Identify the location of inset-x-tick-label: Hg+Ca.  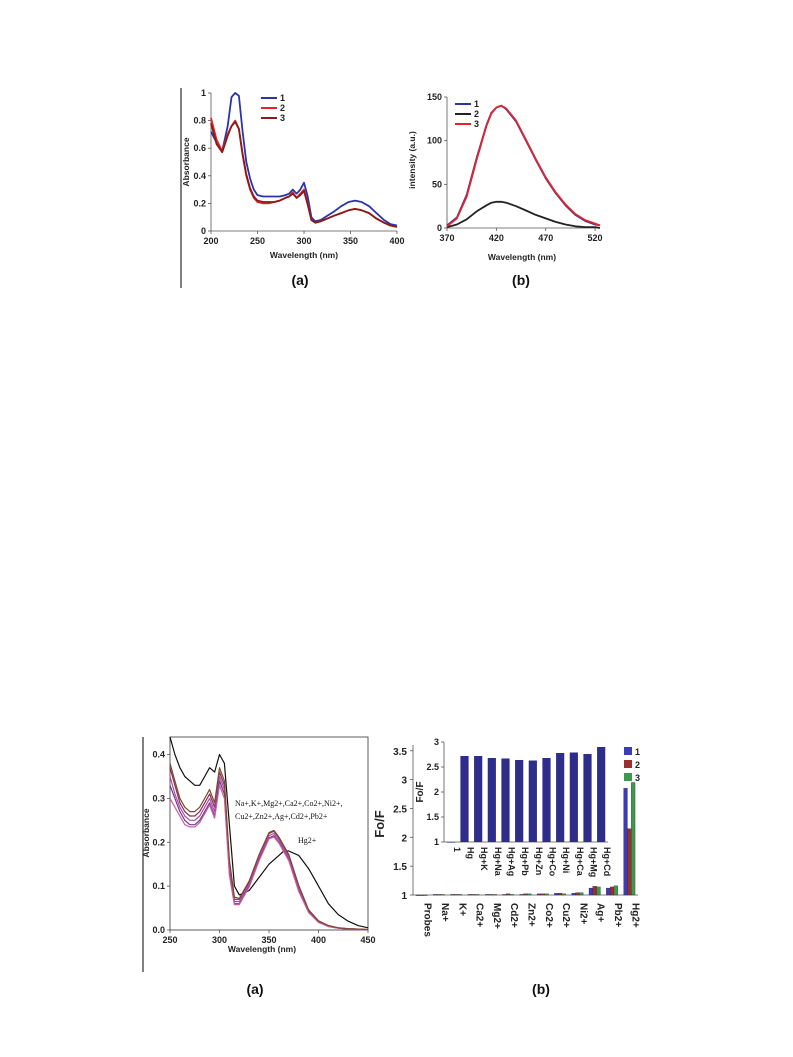
(580, 862).